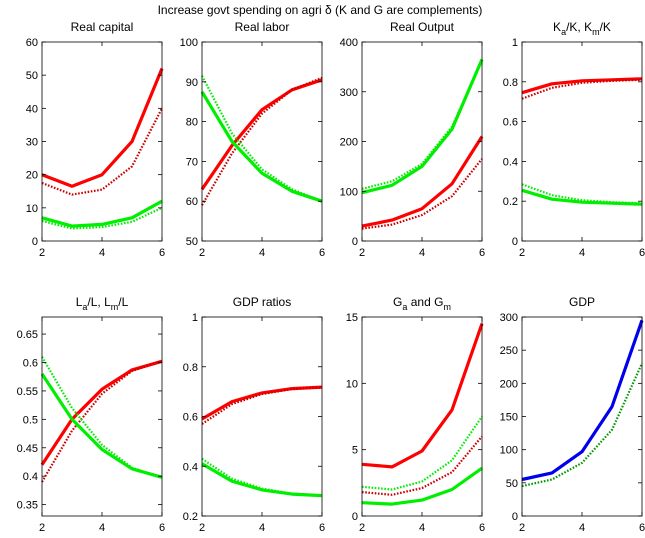 This screenshot has width=645, height=538. I want to click on subplot-title: Real labor, so click(262, 27).